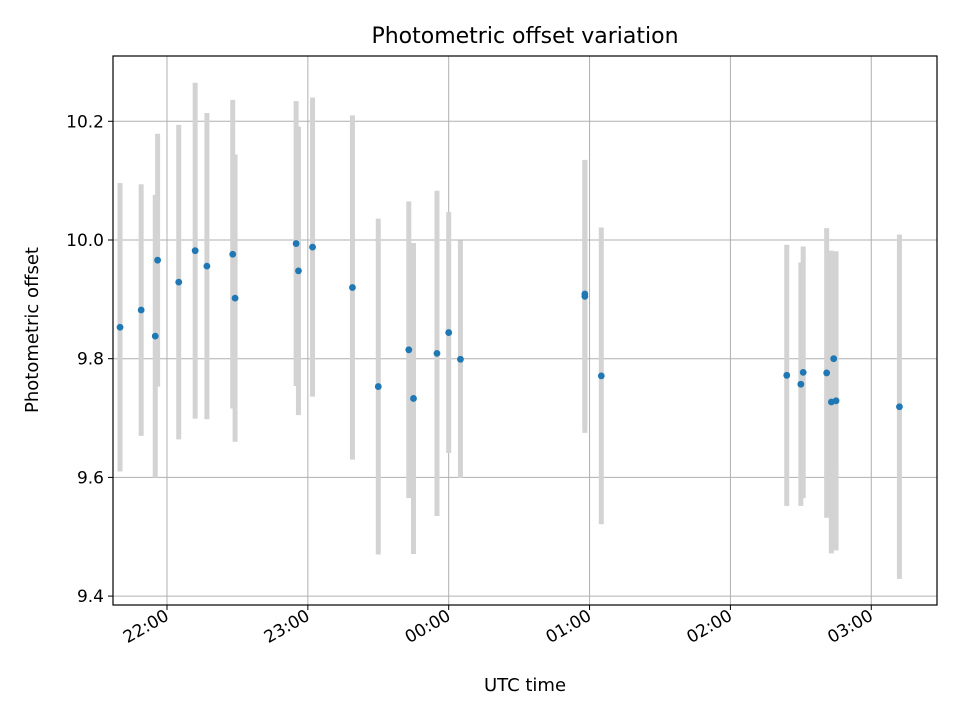 This screenshot has height=720, width=960. What do you see at coordinates (525, 685) in the screenshot?
I see `x-axis-label: UTC time` at bounding box center [525, 685].